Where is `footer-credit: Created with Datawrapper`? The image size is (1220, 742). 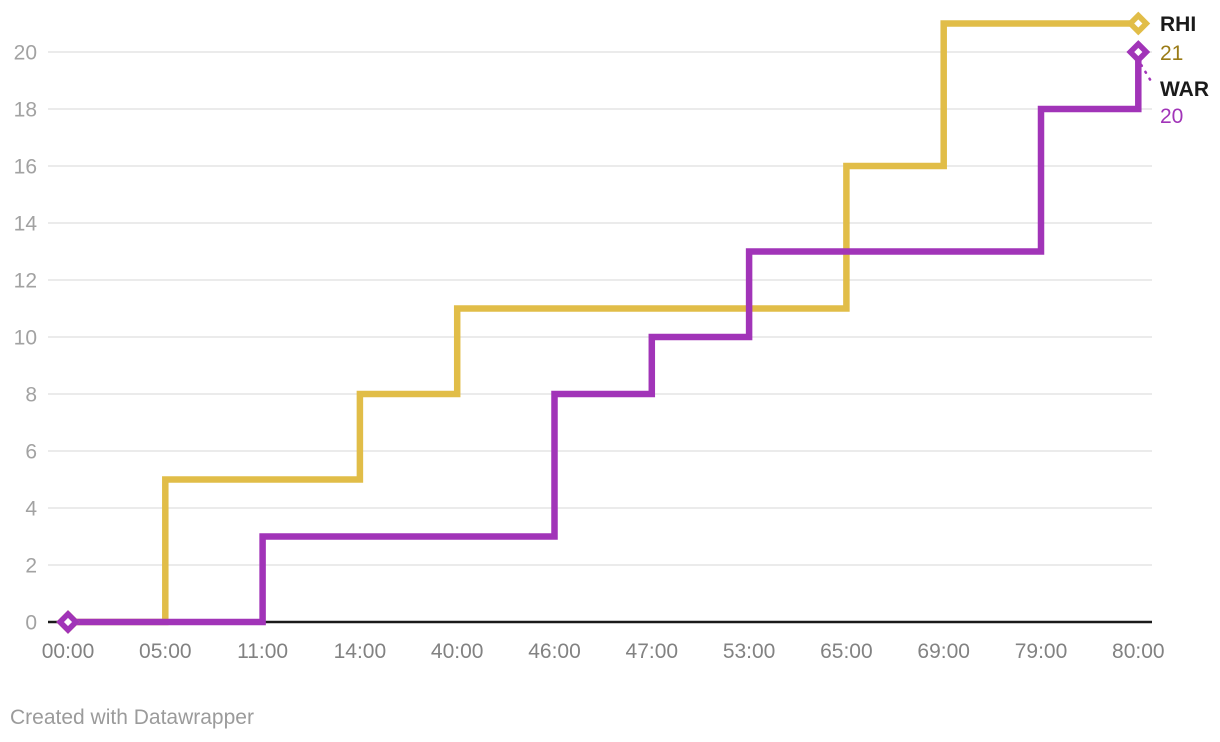
footer-credit: Created with Datawrapper is located at coordinates (132, 717).